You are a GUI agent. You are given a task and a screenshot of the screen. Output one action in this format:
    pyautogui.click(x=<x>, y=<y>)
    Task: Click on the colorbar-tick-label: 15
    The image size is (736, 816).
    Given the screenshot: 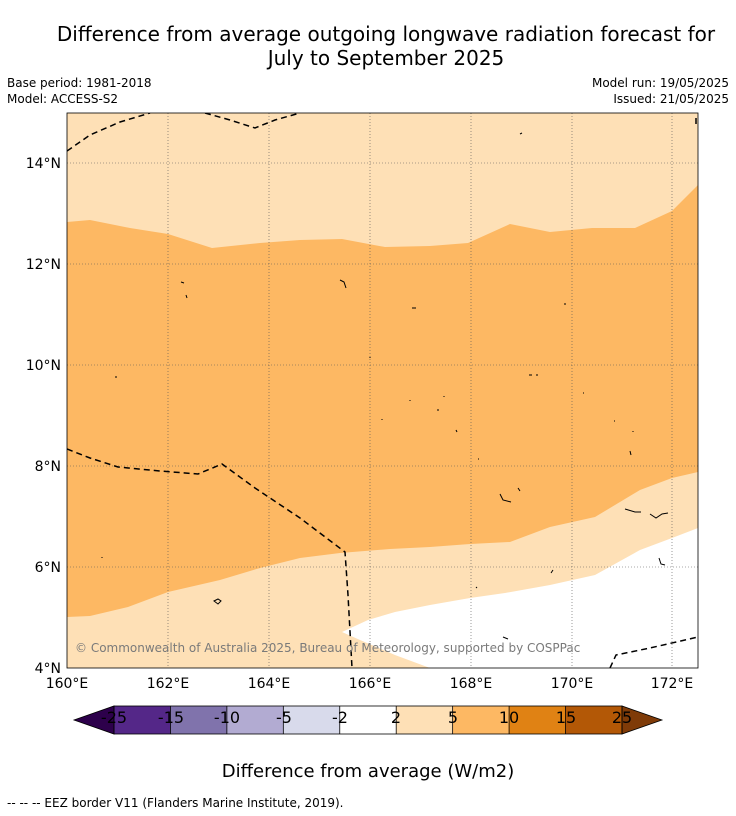 What is the action you would take?
    pyautogui.click(x=566, y=717)
    